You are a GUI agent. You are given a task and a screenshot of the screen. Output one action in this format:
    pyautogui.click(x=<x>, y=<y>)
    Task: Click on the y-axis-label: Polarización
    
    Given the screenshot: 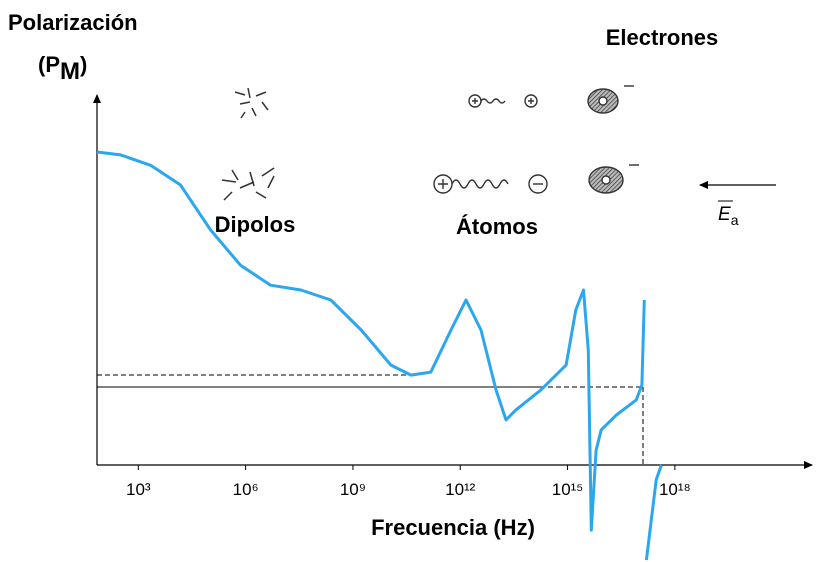 What is the action you would take?
    pyautogui.click(x=73, y=22)
    